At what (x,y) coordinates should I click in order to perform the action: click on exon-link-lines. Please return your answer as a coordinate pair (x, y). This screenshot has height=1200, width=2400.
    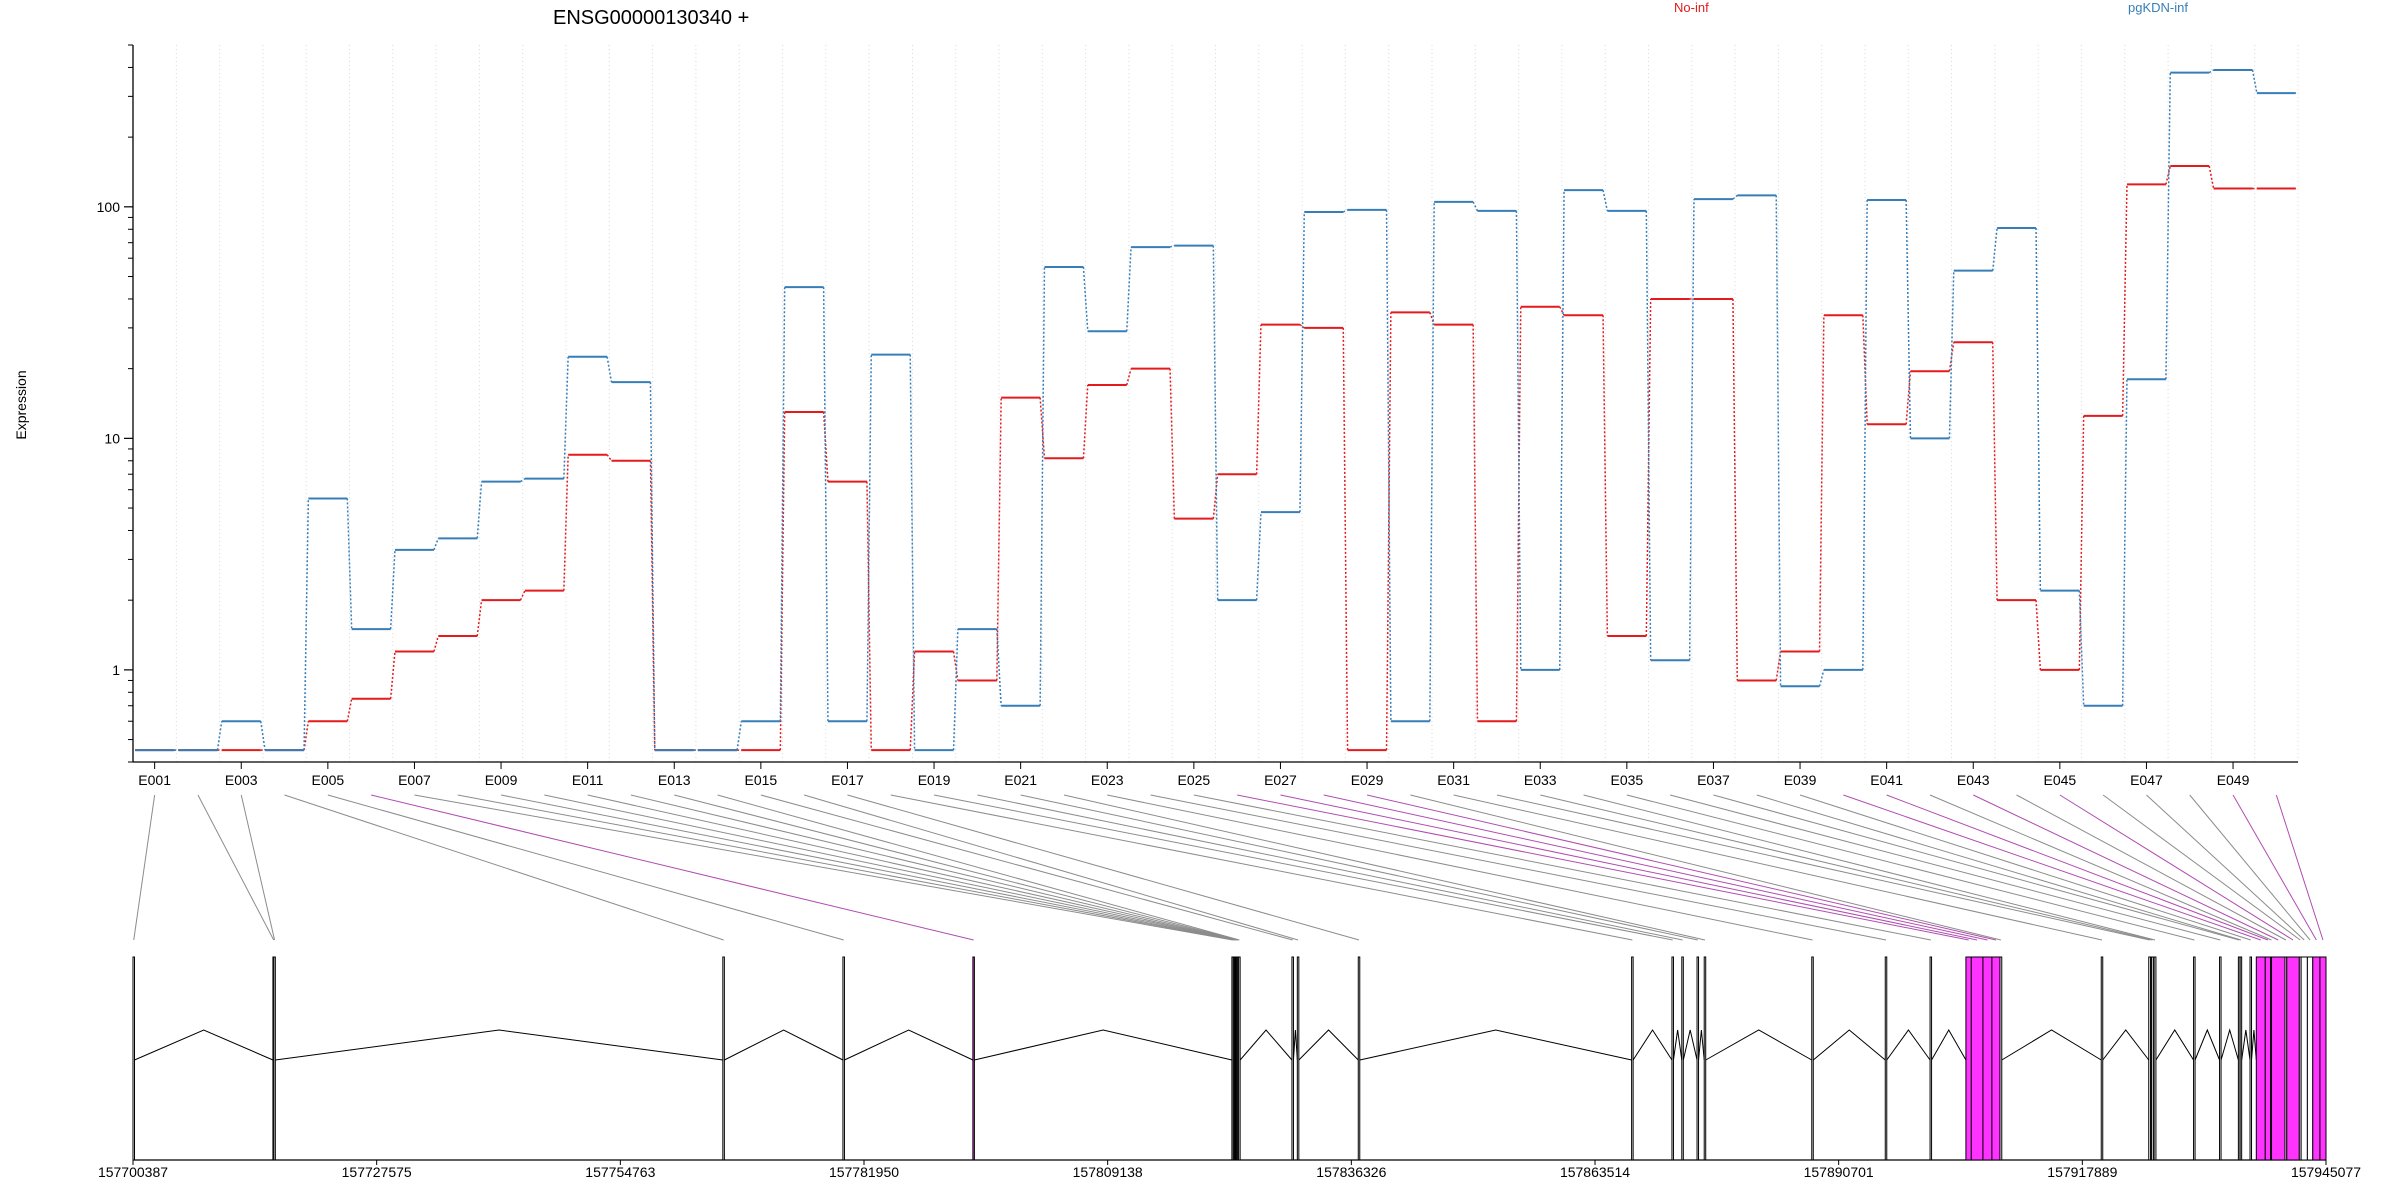
    Looking at the image, I should click on (1228, 867).